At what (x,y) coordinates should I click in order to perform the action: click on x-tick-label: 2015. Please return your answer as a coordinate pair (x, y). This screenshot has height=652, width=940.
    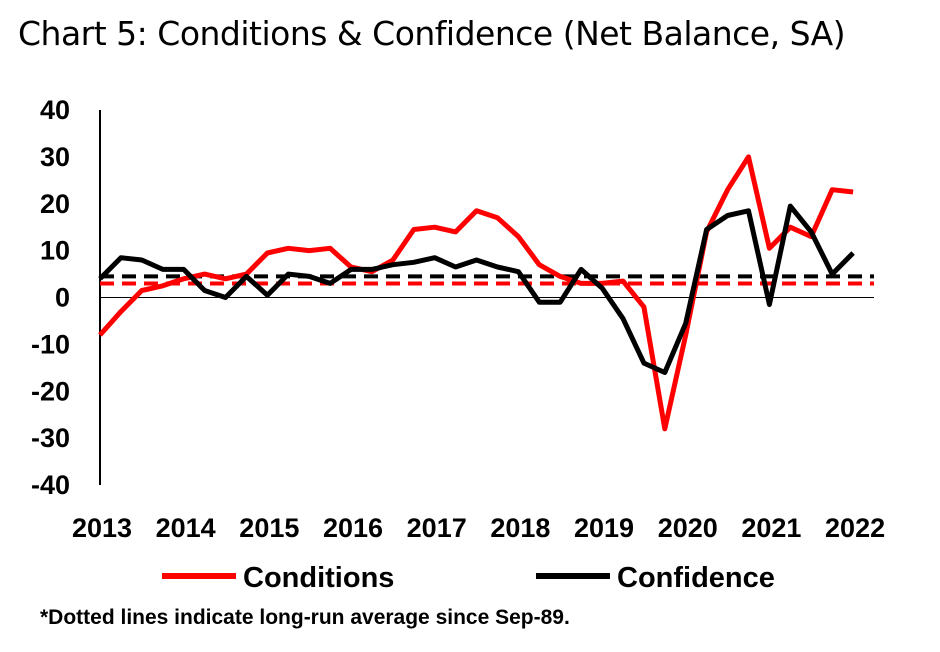
    Looking at the image, I should click on (269, 528).